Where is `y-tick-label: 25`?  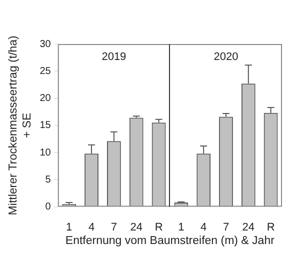 y-tick-label: 25 is located at coordinates (46, 71).